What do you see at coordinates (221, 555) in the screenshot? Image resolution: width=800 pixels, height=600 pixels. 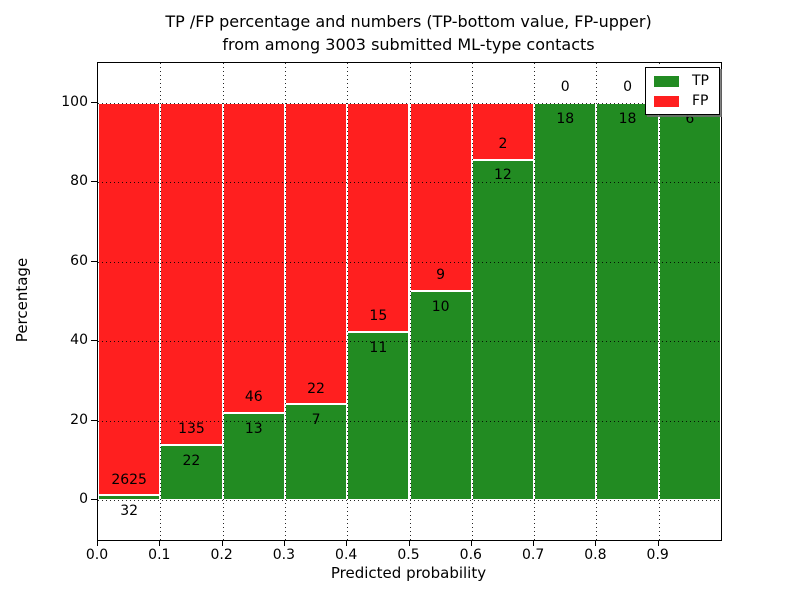 I see `x-tick-label: 0.2` at bounding box center [221, 555].